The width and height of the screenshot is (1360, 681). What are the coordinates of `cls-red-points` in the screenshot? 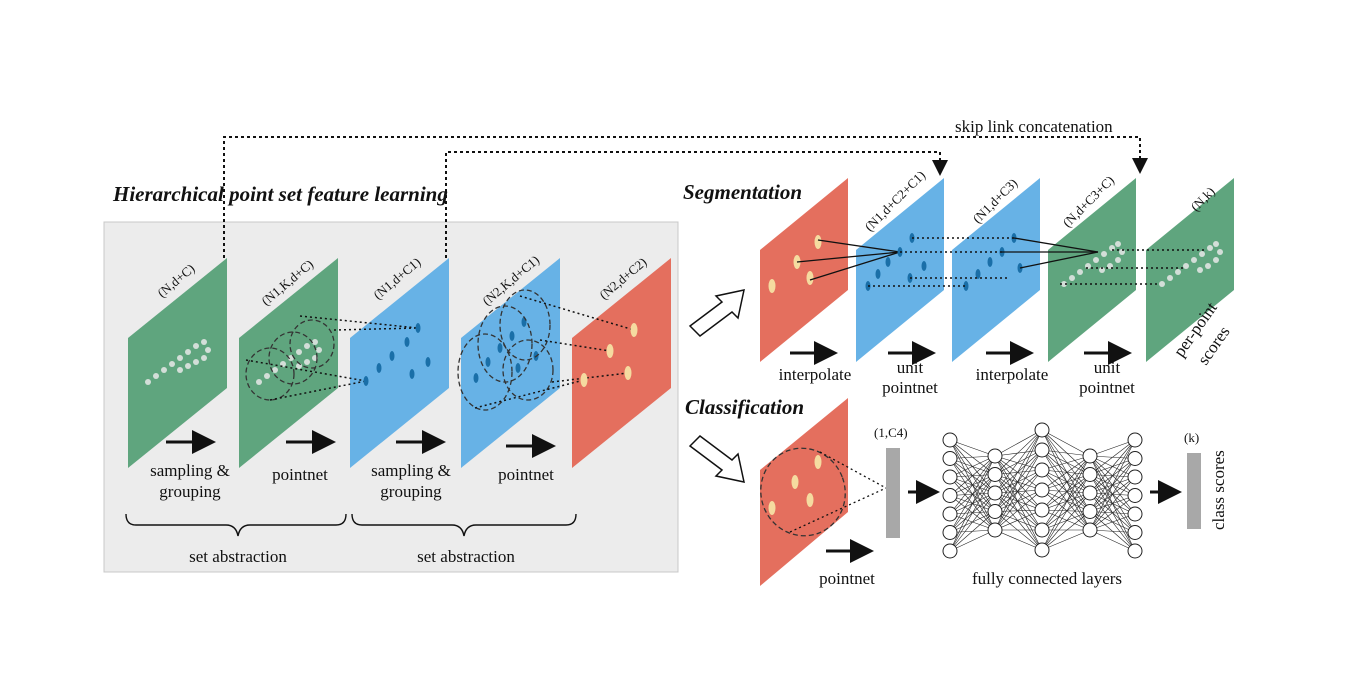 It's located at (795, 485).